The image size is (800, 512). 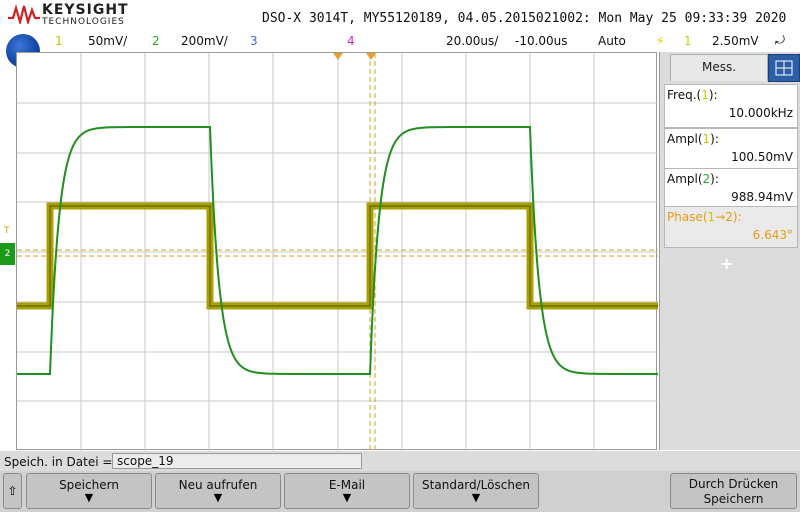 What do you see at coordinates (762, 157) in the screenshot?
I see `measurement-value: 100.50mV` at bounding box center [762, 157].